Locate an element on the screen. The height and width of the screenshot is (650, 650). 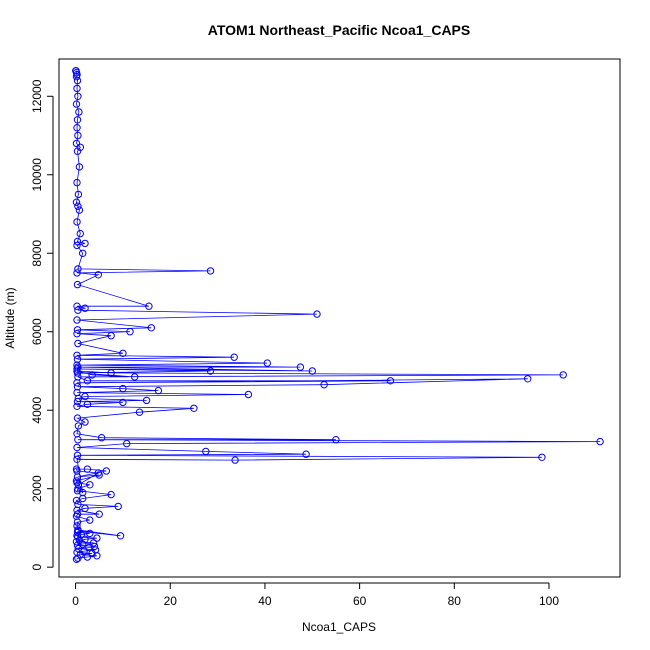
x-tick-label: 40 is located at coordinates (265, 601).